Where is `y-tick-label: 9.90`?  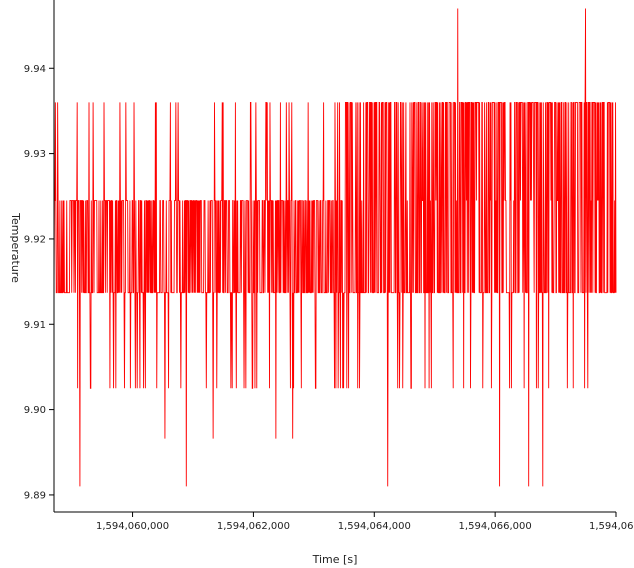 y-tick-label: 9.90 is located at coordinates (35, 410).